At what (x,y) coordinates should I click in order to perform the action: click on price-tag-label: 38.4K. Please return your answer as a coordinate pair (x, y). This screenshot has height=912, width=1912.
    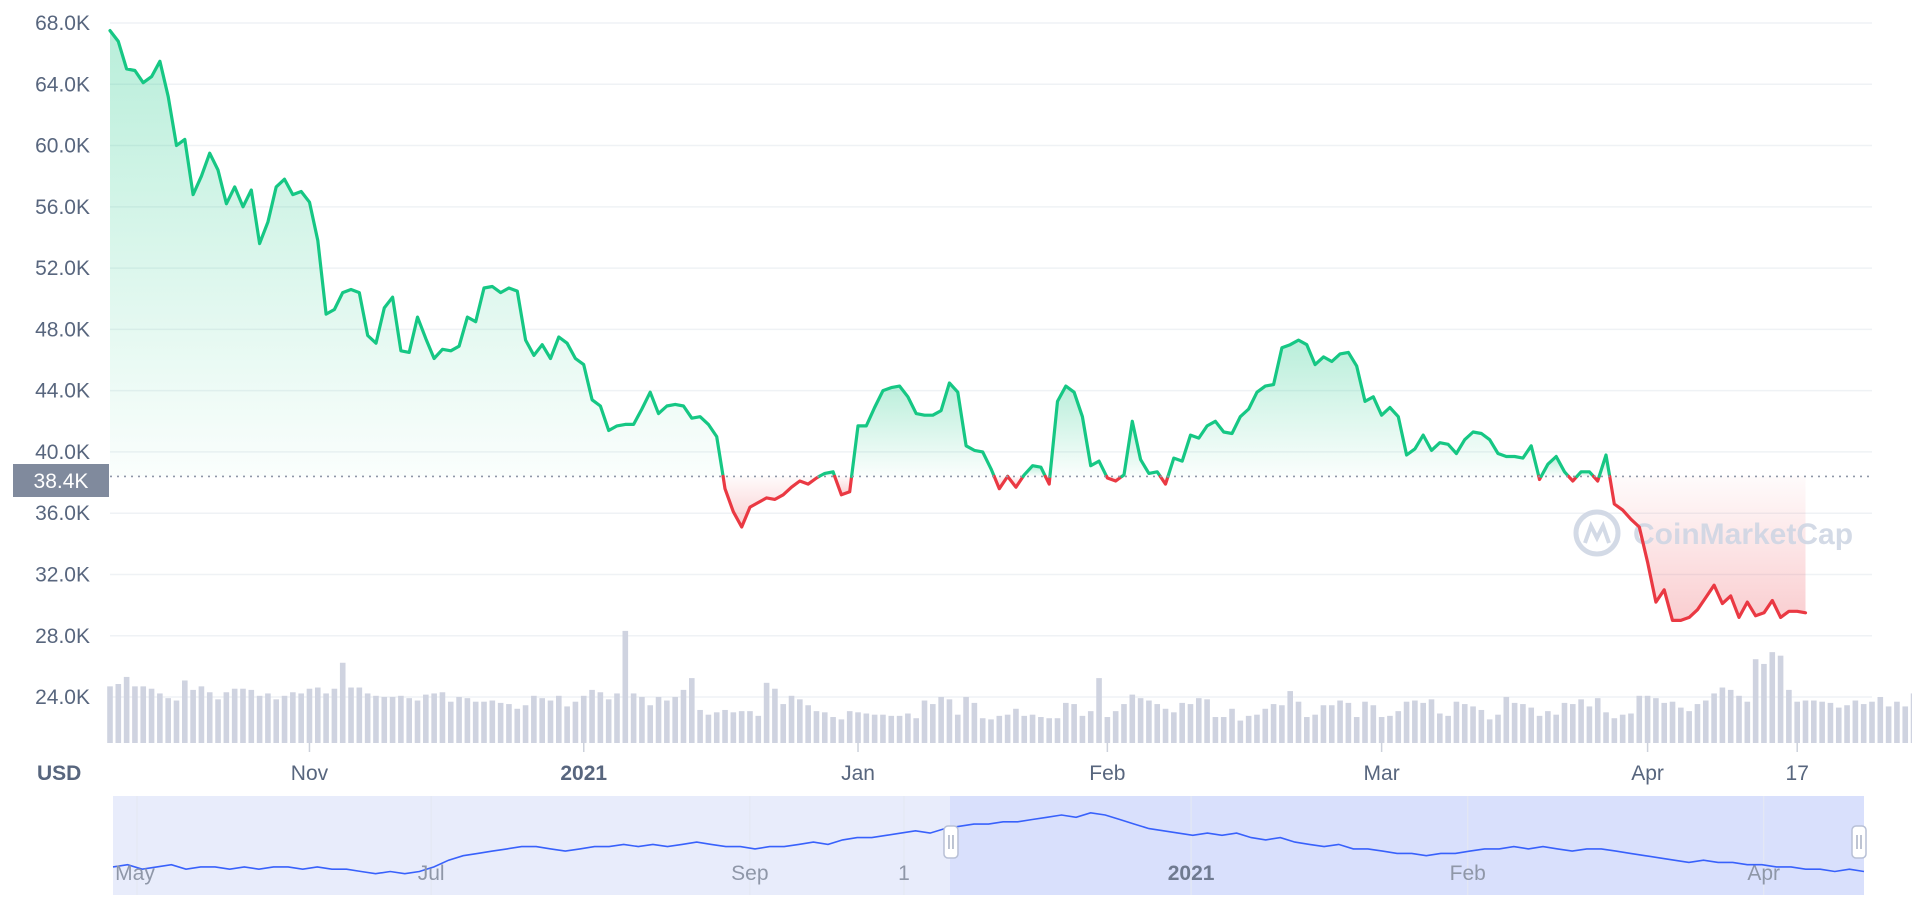
    Looking at the image, I should click on (61, 481).